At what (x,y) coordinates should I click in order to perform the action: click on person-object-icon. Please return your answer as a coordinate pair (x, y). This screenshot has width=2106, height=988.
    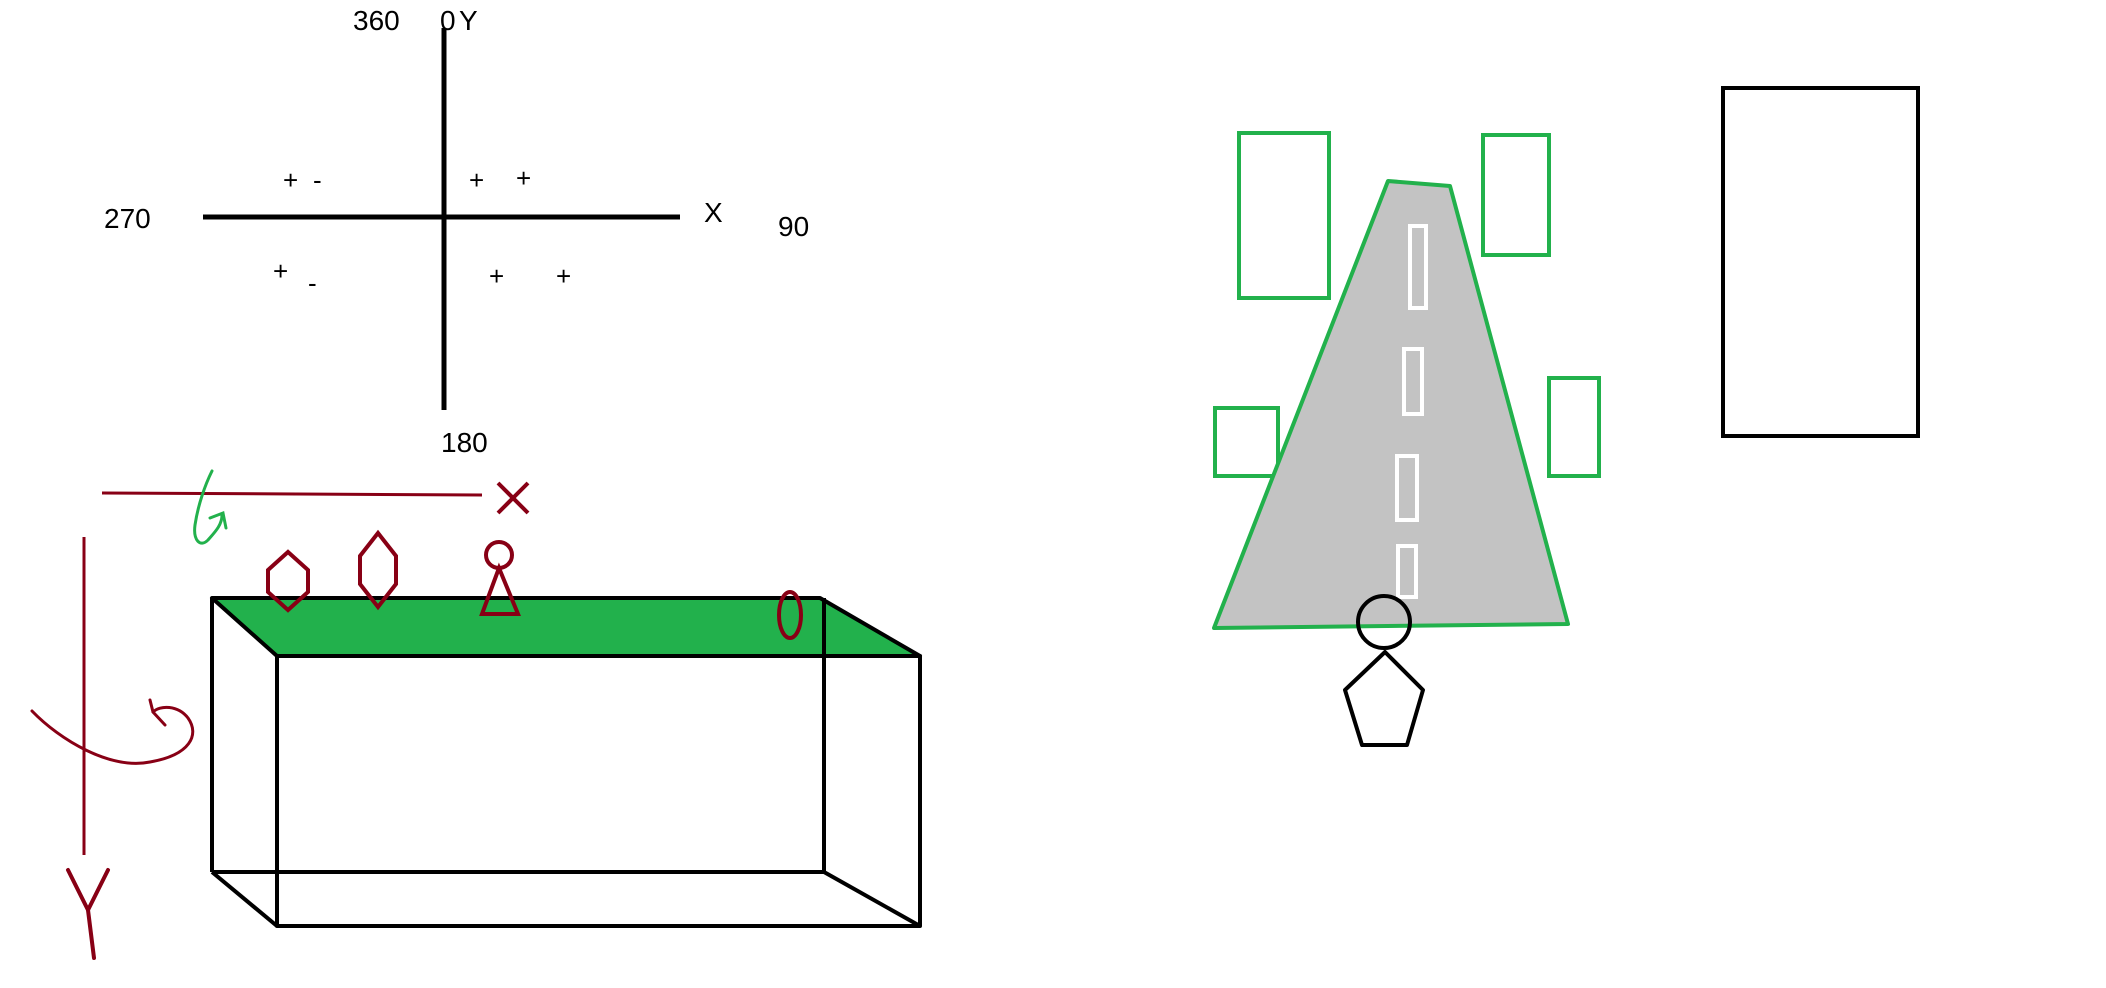
    Looking at the image, I should click on (500, 578).